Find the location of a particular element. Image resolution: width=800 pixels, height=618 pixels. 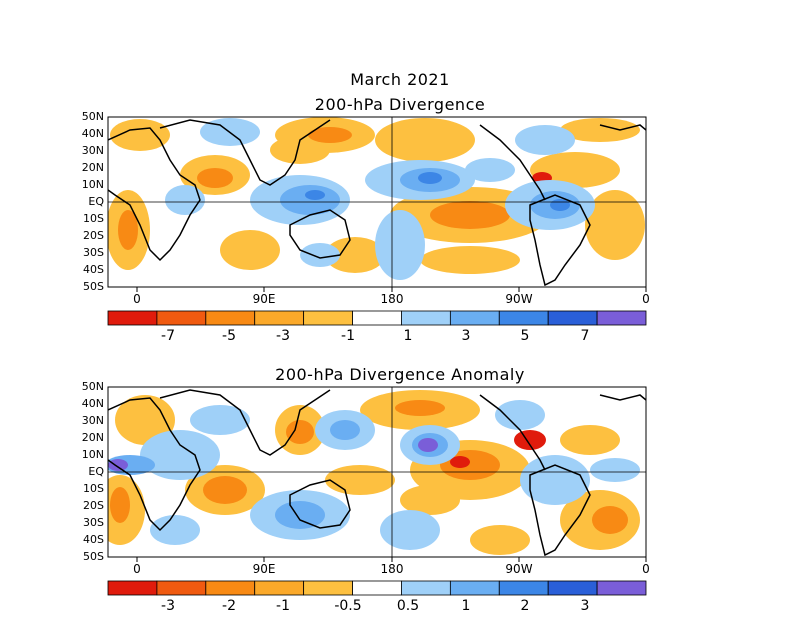

panel-1-lat-label: 50N is located at coordinates (92, 116).